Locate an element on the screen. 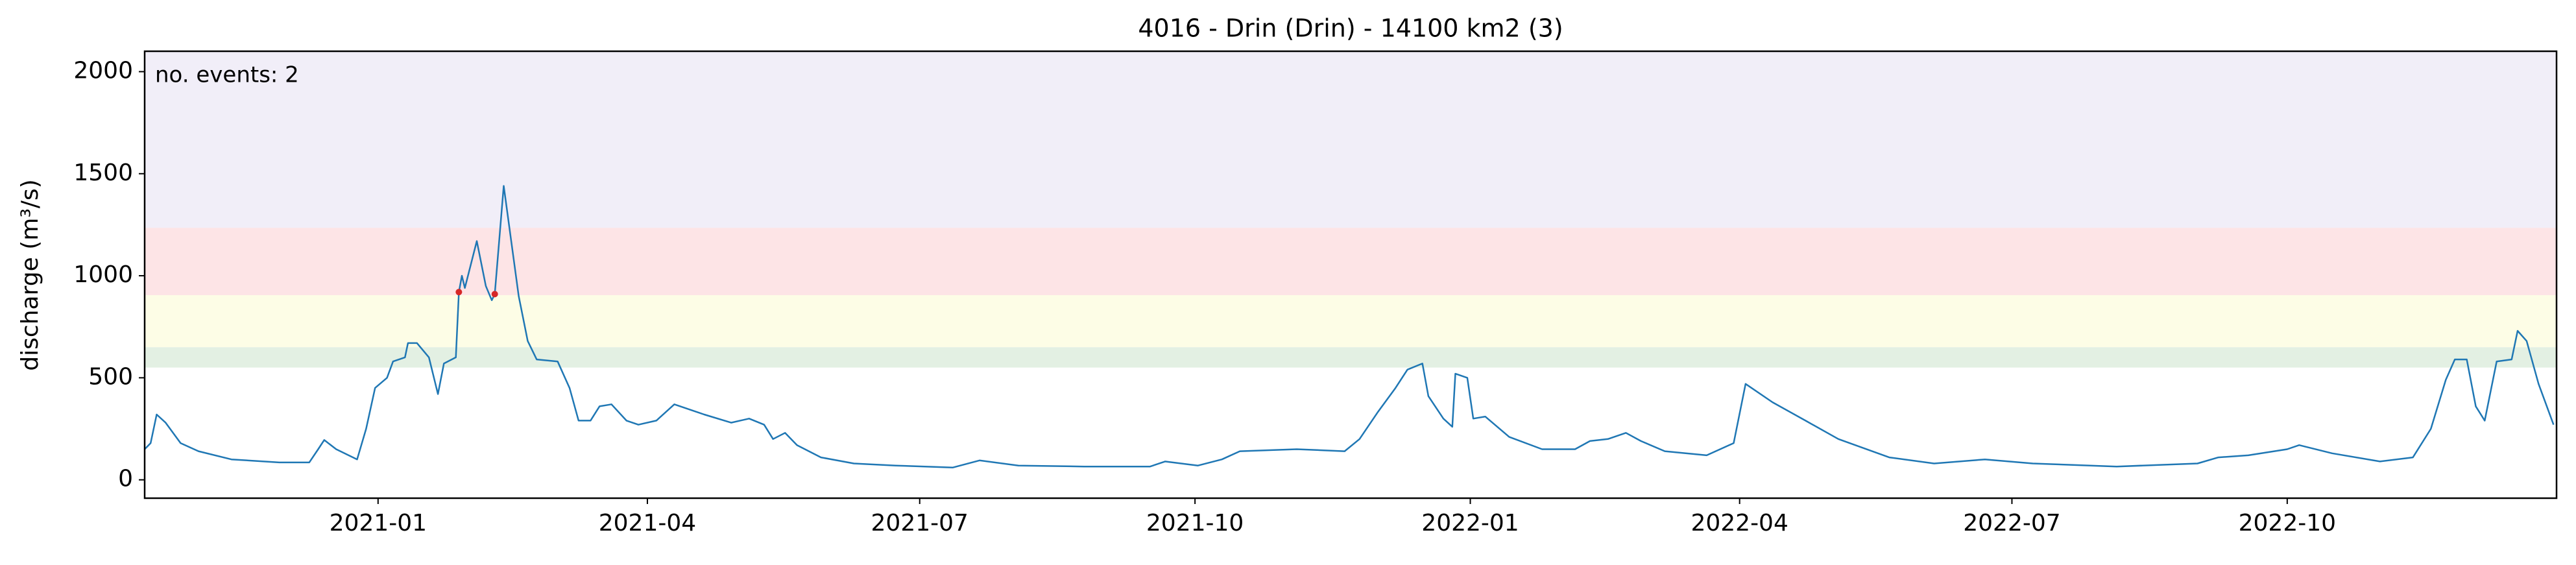 Image resolution: width=2576 pixels, height=565 pixels. y-tick-label: 500 is located at coordinates (110, 376).